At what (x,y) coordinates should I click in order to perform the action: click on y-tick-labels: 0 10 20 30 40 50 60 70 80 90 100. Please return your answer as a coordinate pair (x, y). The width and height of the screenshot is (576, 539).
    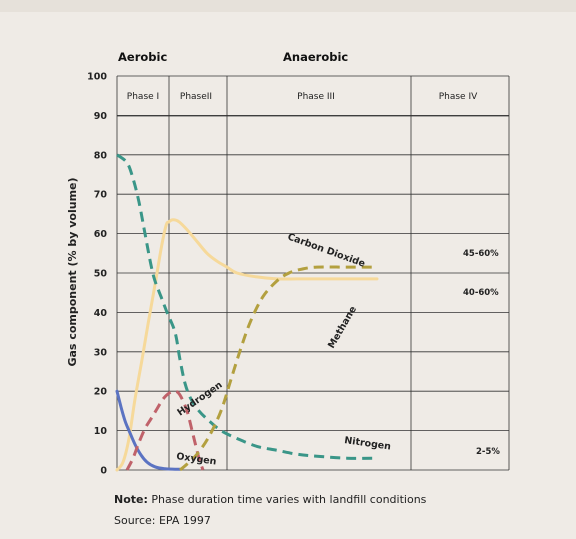
    Looking at the image, I should click on (97, 274).